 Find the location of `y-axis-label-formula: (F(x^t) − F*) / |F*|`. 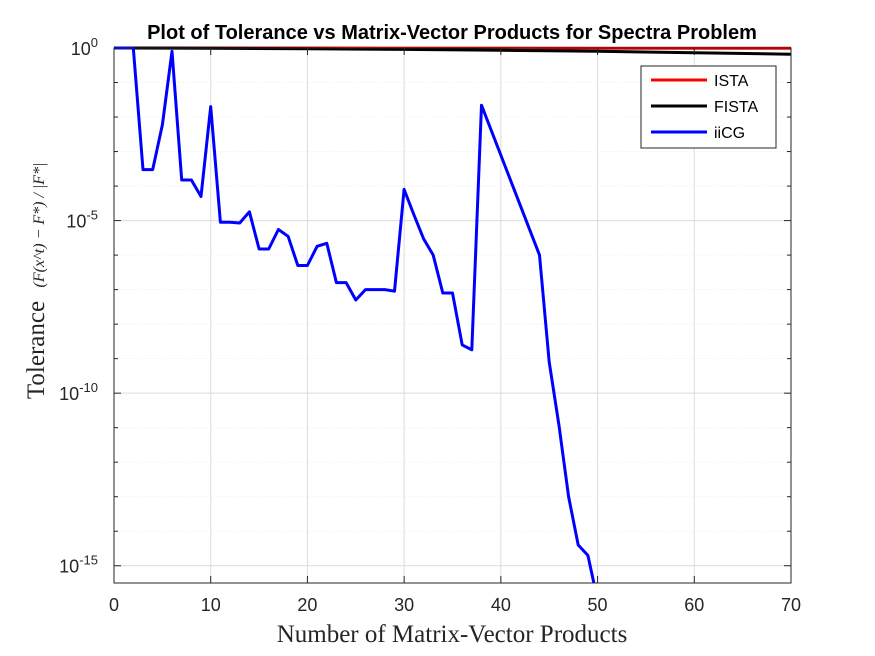

y-axis-label-formula: (F(x^t) − F*) / |F*| is located at coordinates (39, 225).